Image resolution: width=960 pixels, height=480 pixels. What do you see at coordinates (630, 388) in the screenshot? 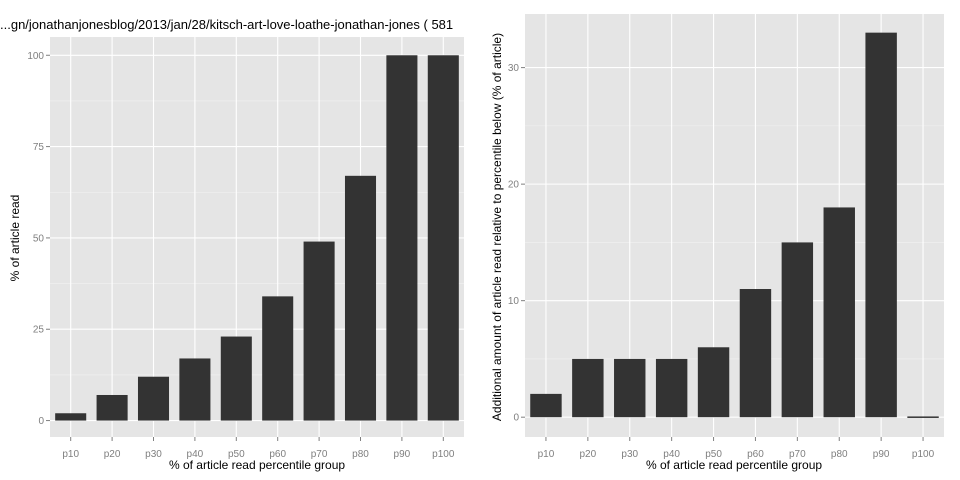
I see `right-chart-bar-p30` at bounding box center [630, 388].